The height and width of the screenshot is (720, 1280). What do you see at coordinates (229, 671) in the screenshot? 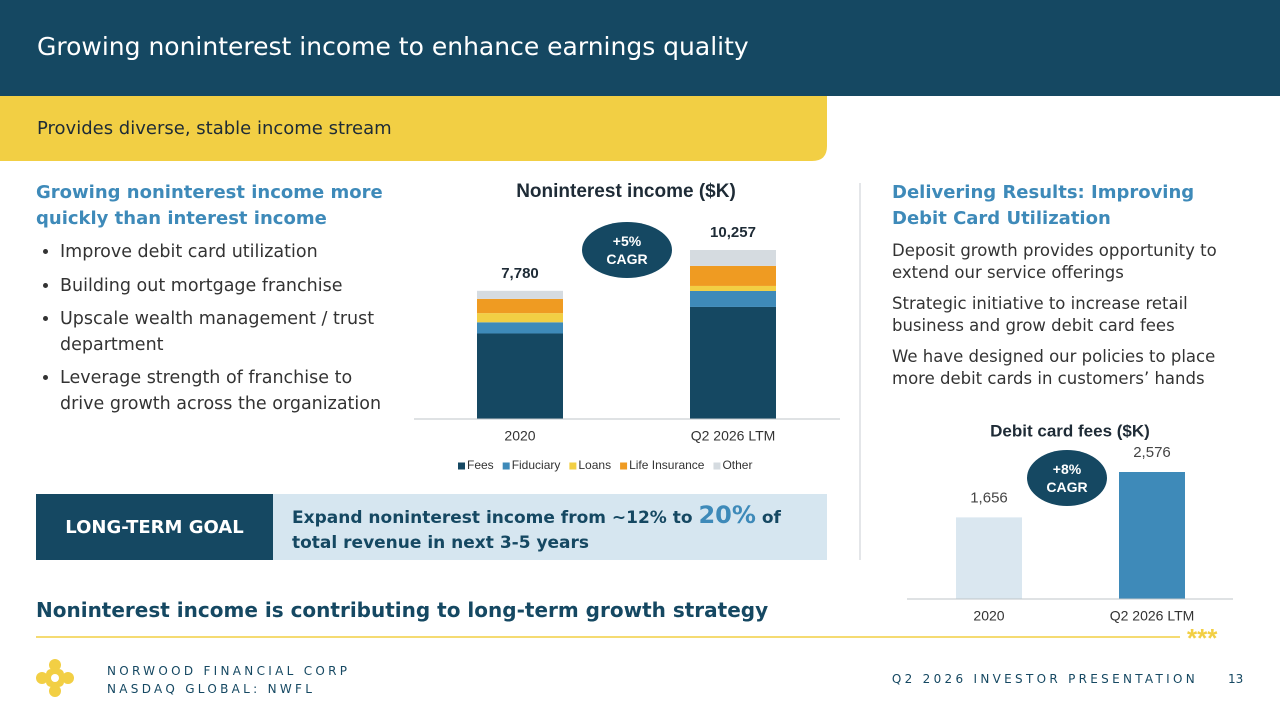
I see `company: NORWOOD FINANCIAL CORP` at bounding box center [229, 671].